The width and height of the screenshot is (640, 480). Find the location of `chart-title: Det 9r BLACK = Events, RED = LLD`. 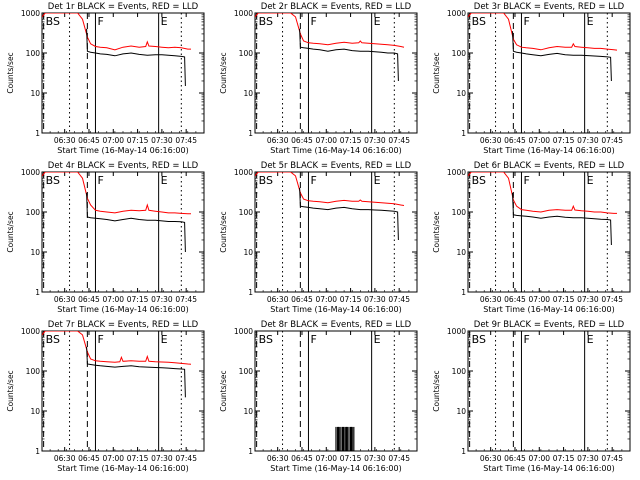

chart-title: Det 9r BLACK = Events, RED = LLD is located at coordinates (549, 325).